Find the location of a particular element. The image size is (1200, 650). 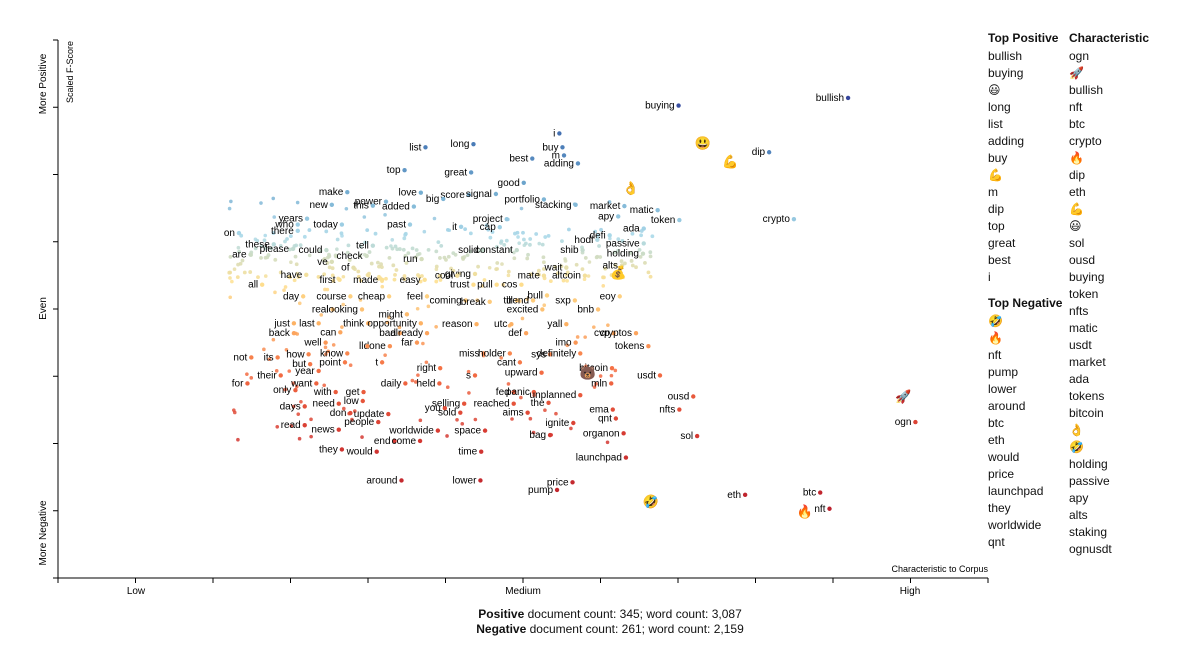

characteristic-term: holding is located at coordinates (1088, 464).